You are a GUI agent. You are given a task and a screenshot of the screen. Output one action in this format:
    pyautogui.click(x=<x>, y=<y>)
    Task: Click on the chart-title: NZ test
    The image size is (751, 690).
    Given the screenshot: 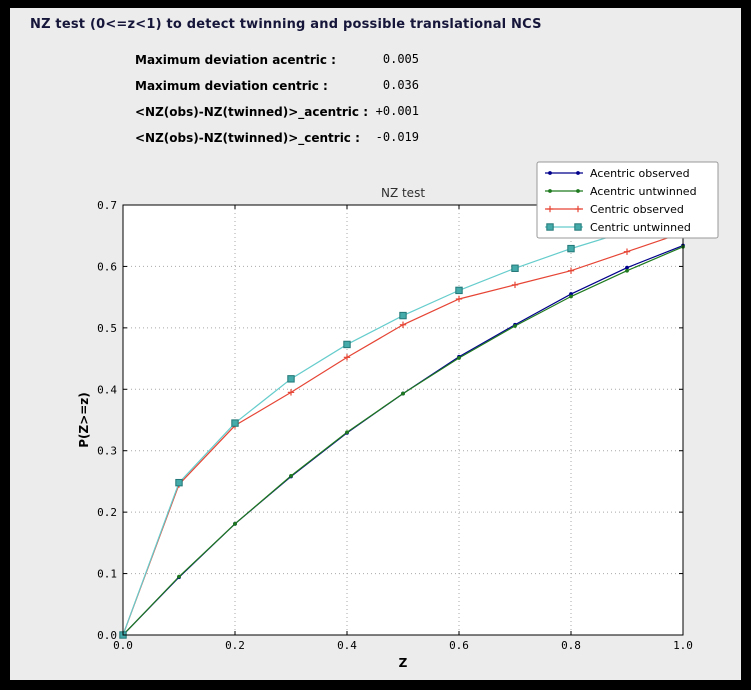 What is the action you would take?
    pyautogui.click(x=403, y=193)
    